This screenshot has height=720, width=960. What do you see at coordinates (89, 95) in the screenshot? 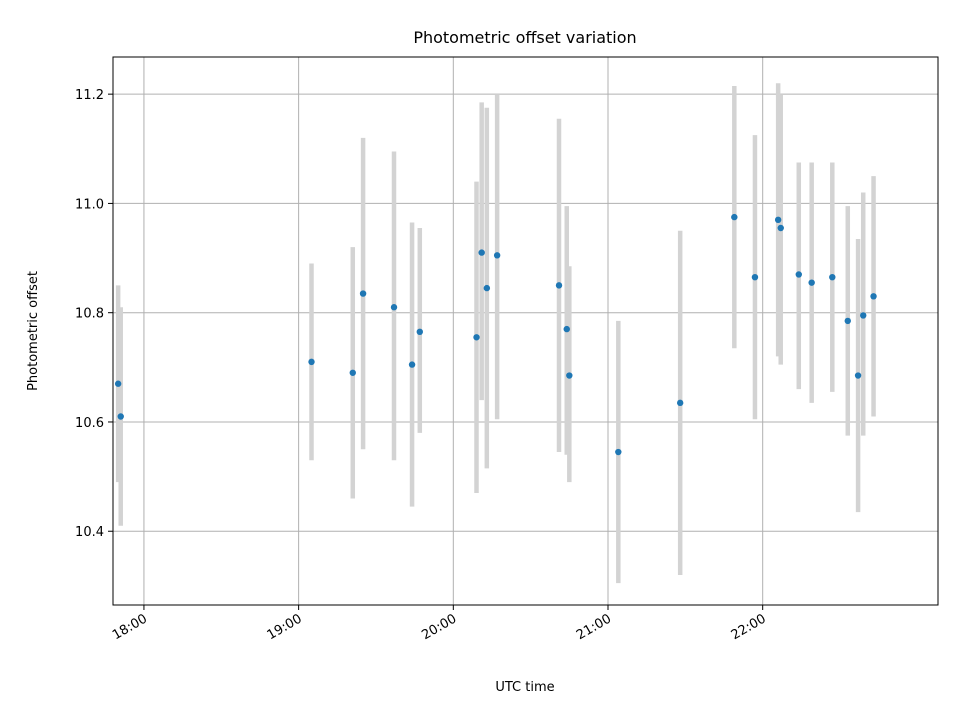
I see `y-tick-label: 11.2` at bounding box center [89, 95].